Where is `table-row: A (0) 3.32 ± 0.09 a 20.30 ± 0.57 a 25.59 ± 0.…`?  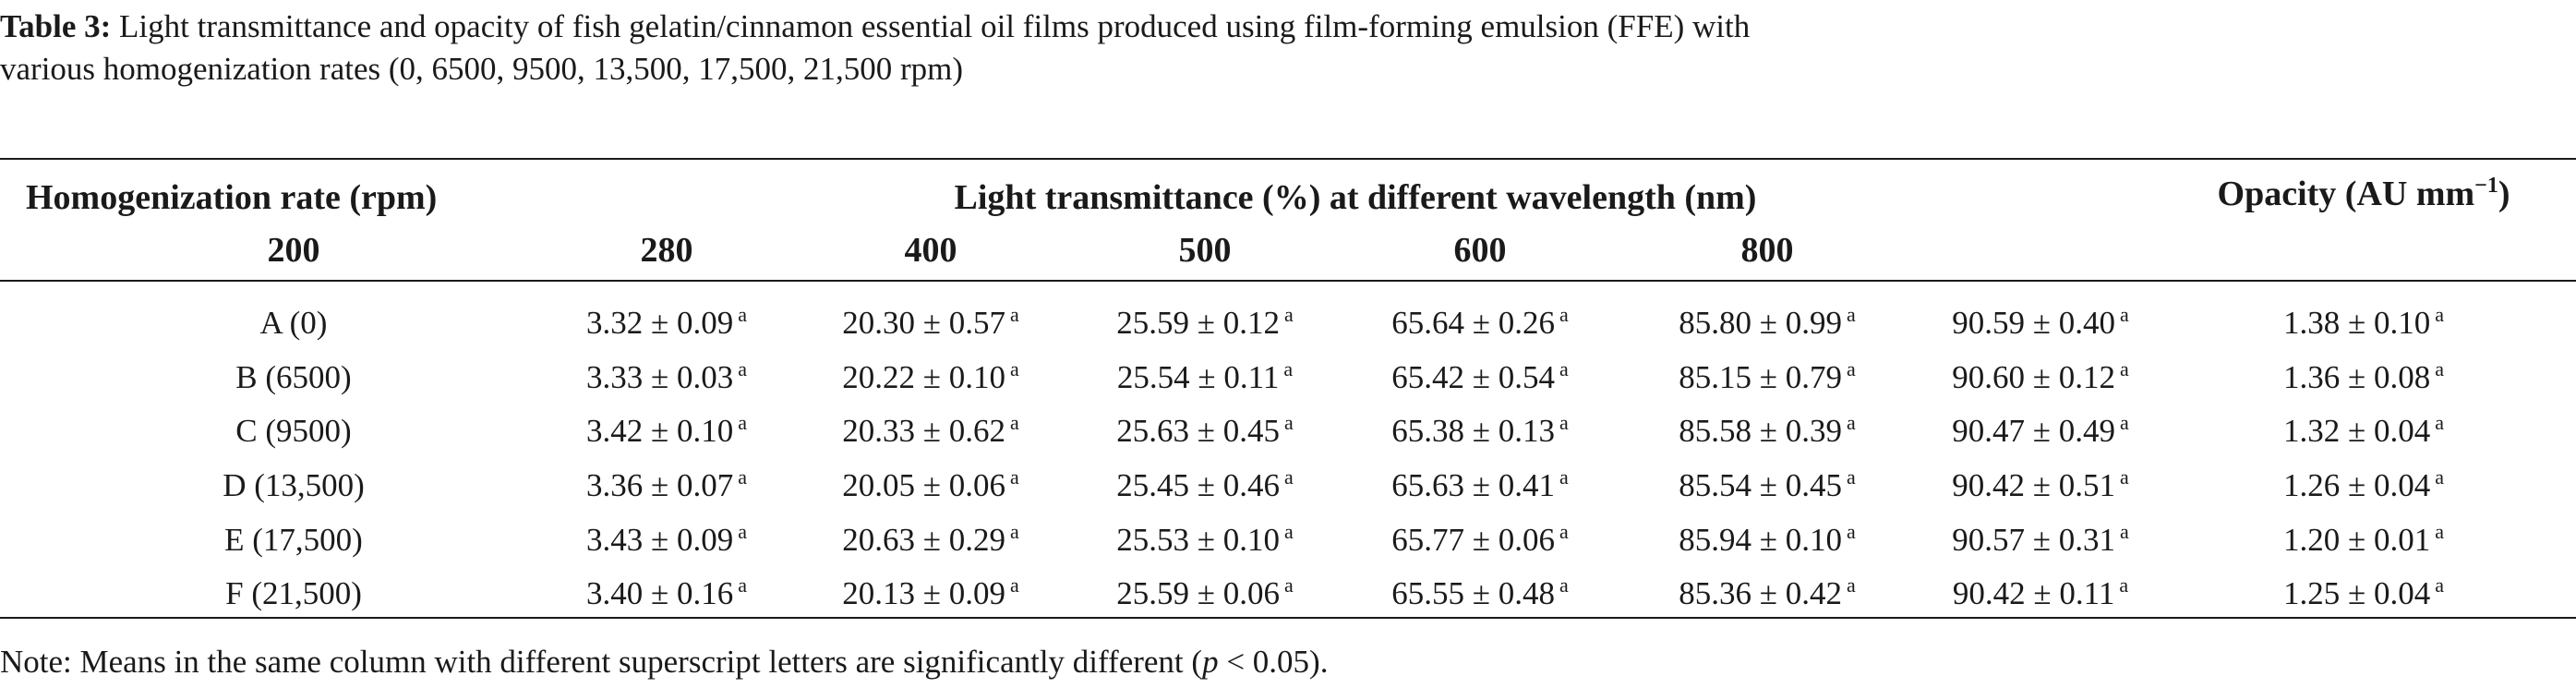
table-row: A (0) 3.32 ± 0.09 a 20.30 ± 0.57 a 25.59 ± 0.… is located at coordinates (1288, 323).